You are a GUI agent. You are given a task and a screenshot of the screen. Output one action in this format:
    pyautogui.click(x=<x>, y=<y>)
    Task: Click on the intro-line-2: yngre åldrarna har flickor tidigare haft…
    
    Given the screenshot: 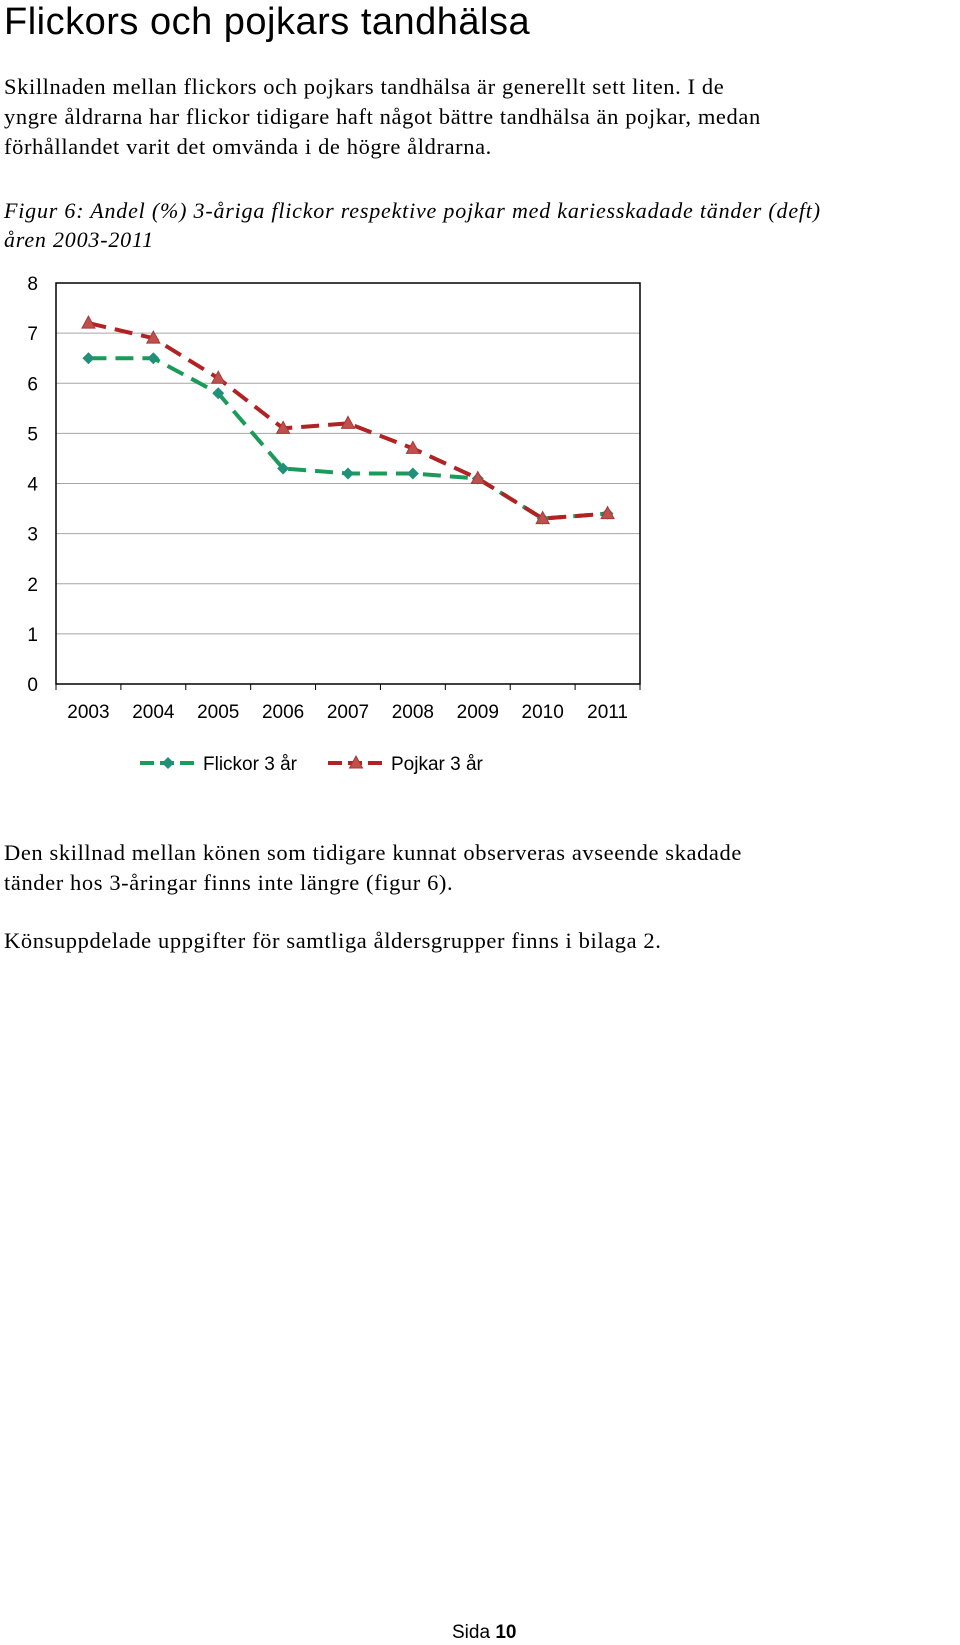 What is the action you would take?
    pyautogui.click(x=382, y=116)
    